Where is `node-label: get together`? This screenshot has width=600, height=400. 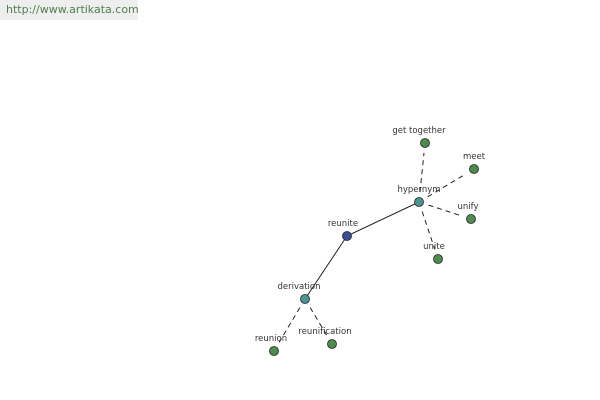 node-label: get together is located at coordinates (419, 131).